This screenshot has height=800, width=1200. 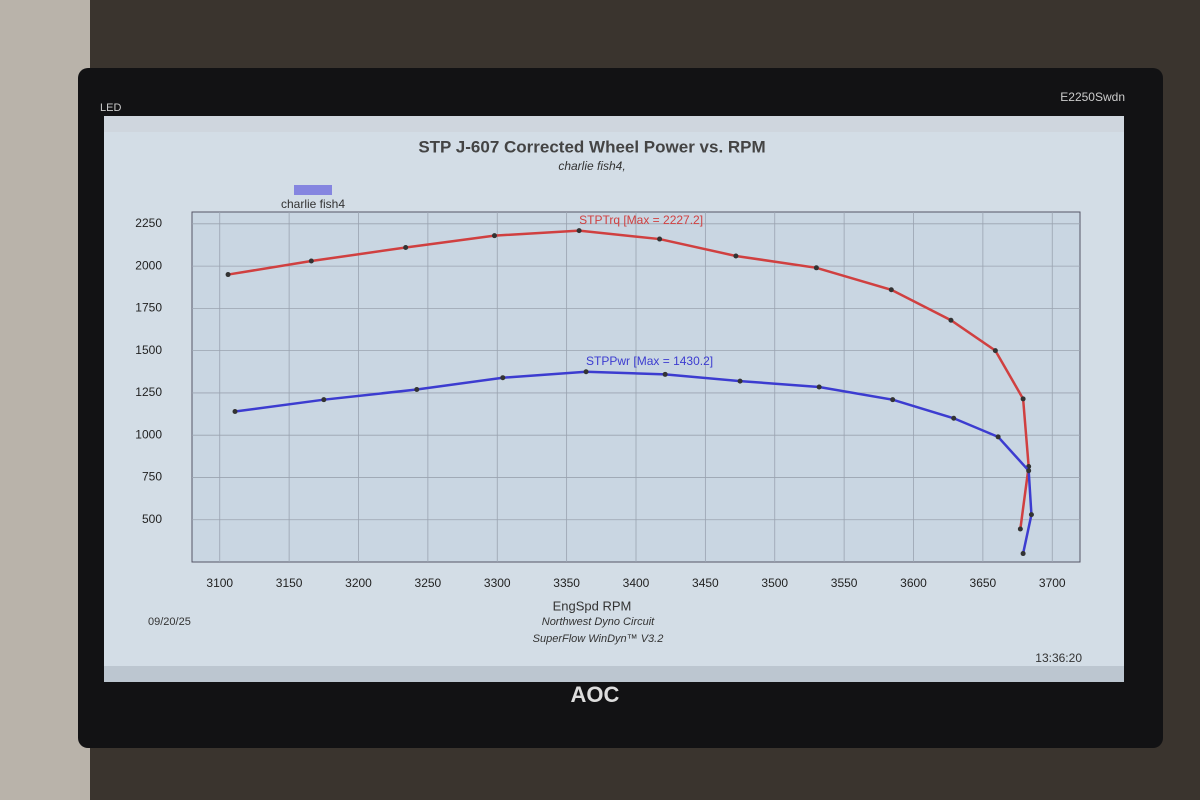 I want to click on led-label: LED, so click(x=110, y=108).